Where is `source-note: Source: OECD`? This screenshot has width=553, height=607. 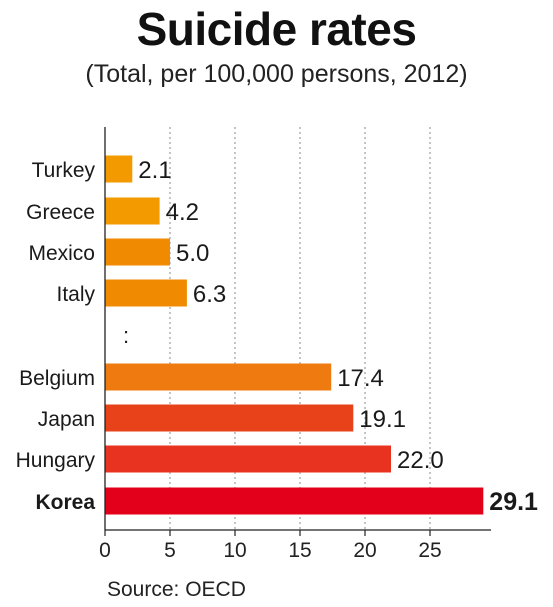 source-note: Source: OECD is located at coordinates (176, 589).